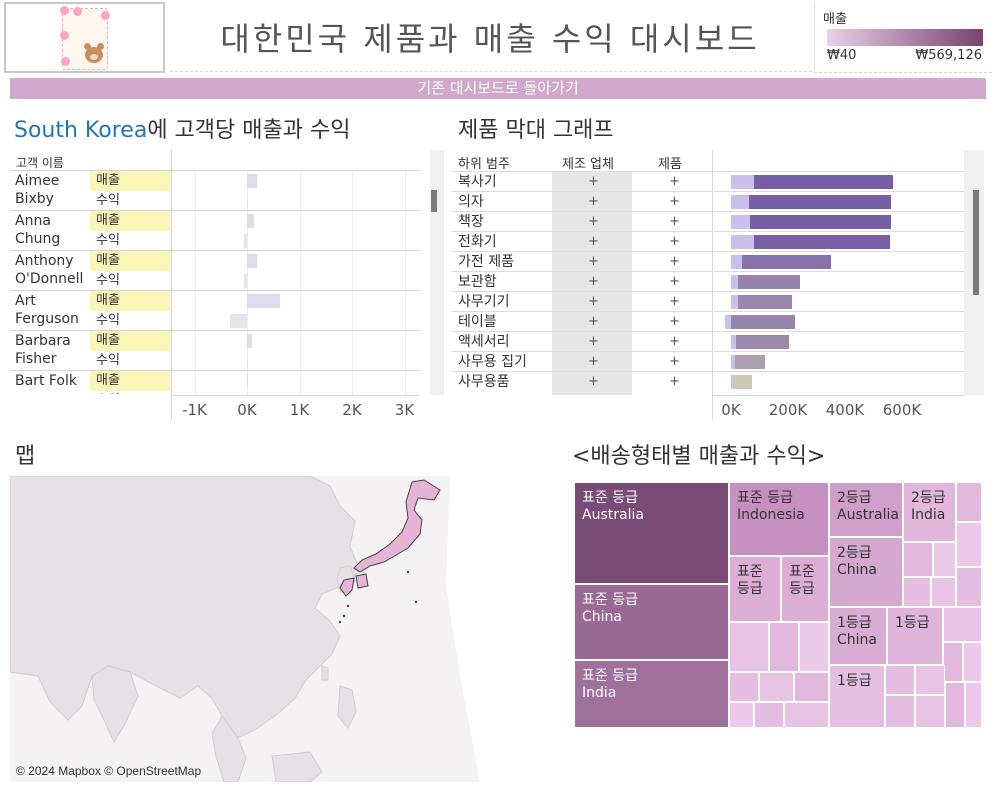 This screenshot has width=996, height=788. What do you see at coordinates (651, 694) in the screenshot?
I see `treemap-cell: 표준 등급 India` at bounding box center [651, 694].